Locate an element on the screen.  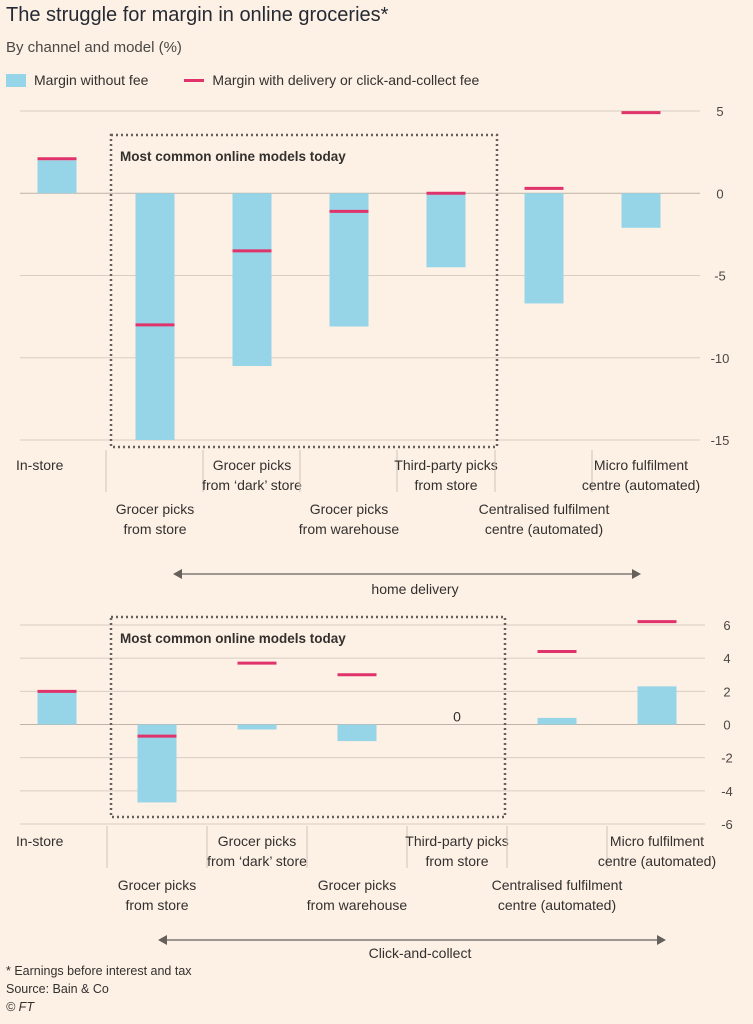
y-tick-label: 5 is located at coordinates (719, 111).